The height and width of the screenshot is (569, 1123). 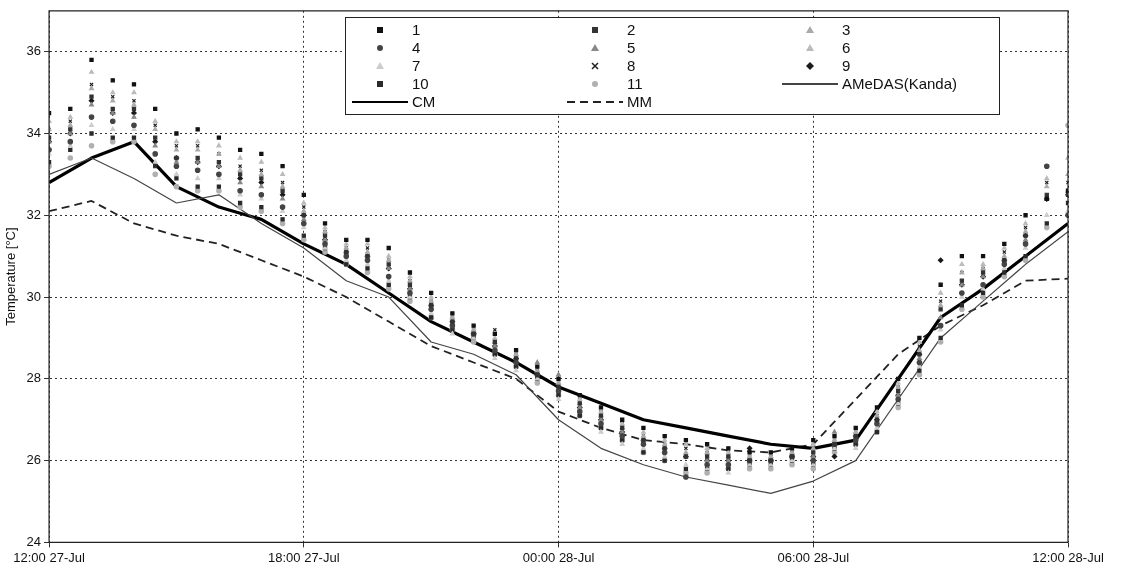 What do you see at coordinates (631, 30) in the screenshot?
I see `legend-label: 2` at bounding box center [631, 30].